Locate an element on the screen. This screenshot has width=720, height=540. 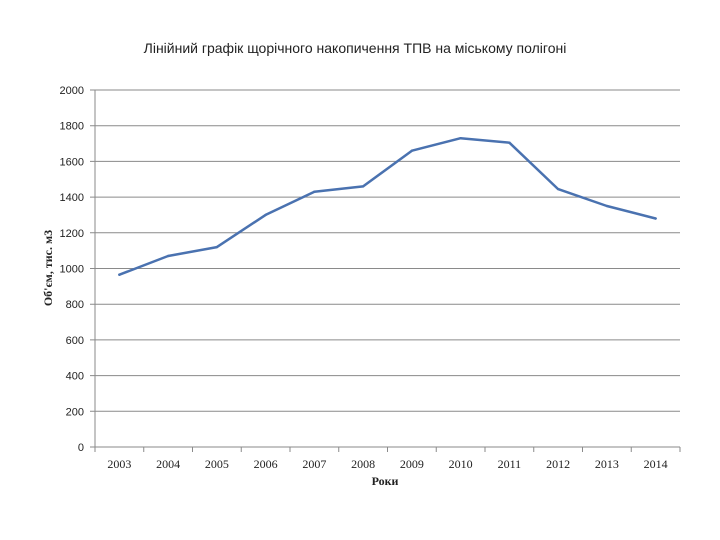
y-tick-labels: 0 200 400 600 800 1000 1200 1400 1600 1800 2000 is located at coordinates (72, 269).